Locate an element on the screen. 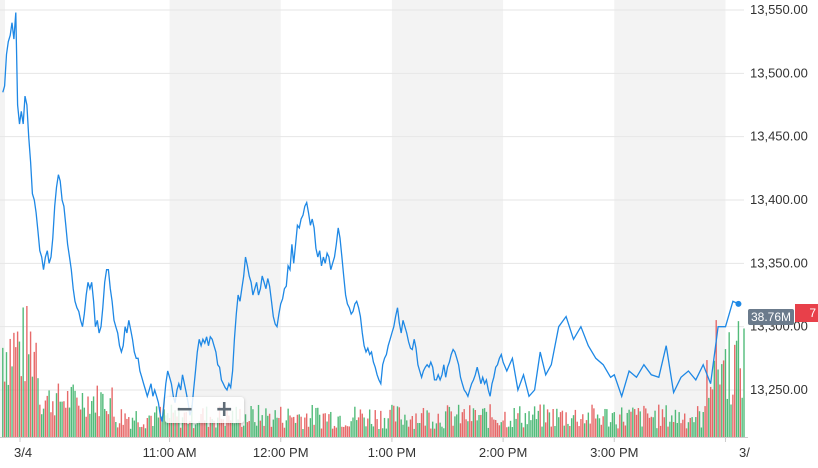 The image size is (818, 468). last-price-dot is located at coordinates (738, 303).